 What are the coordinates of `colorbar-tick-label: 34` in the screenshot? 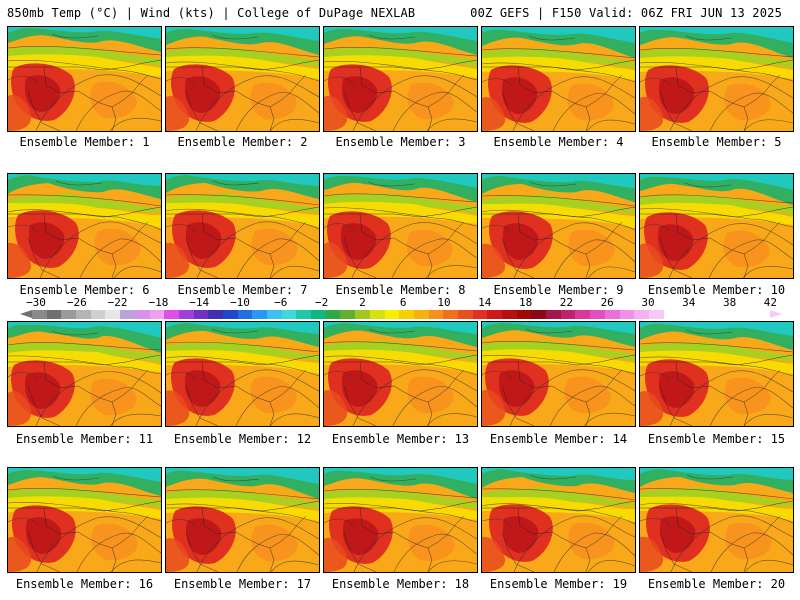 It's located at (689, 302).